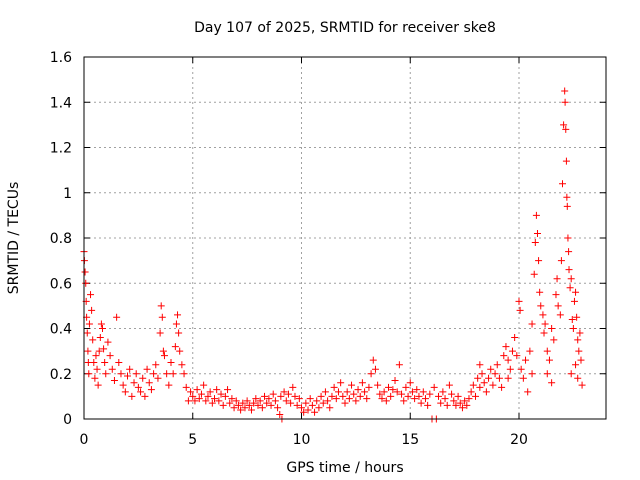 The width and height of the screenshot is (640, 480). Describe the element at coordinates (14, 238) in the screenshot. I see `y-axis-label: SRMTID / TECUs` at that location.